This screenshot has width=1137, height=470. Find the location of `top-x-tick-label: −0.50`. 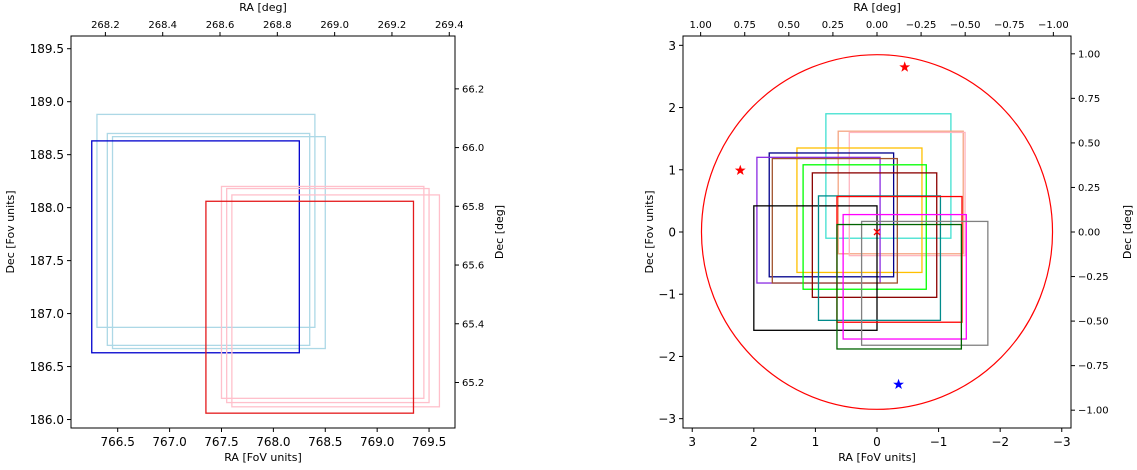

top-x-tick-label: −0.50 is located at coordinates (965, 25).